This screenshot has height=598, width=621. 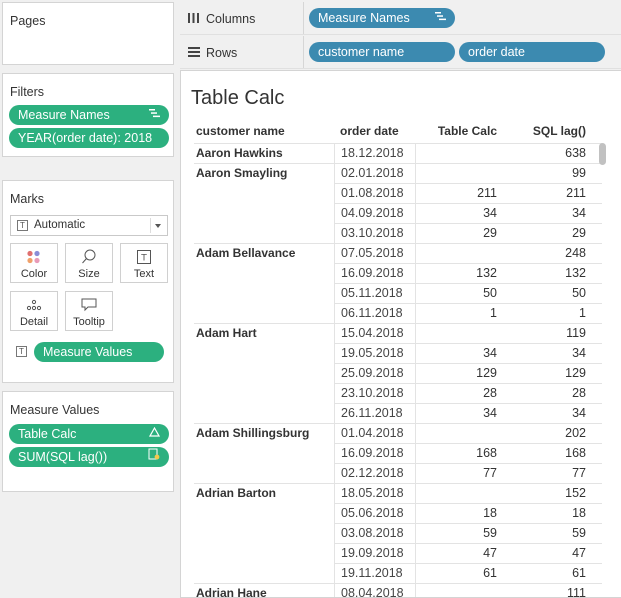 I want to click on table-calc-cell: 59, so click(x=490, y=533).